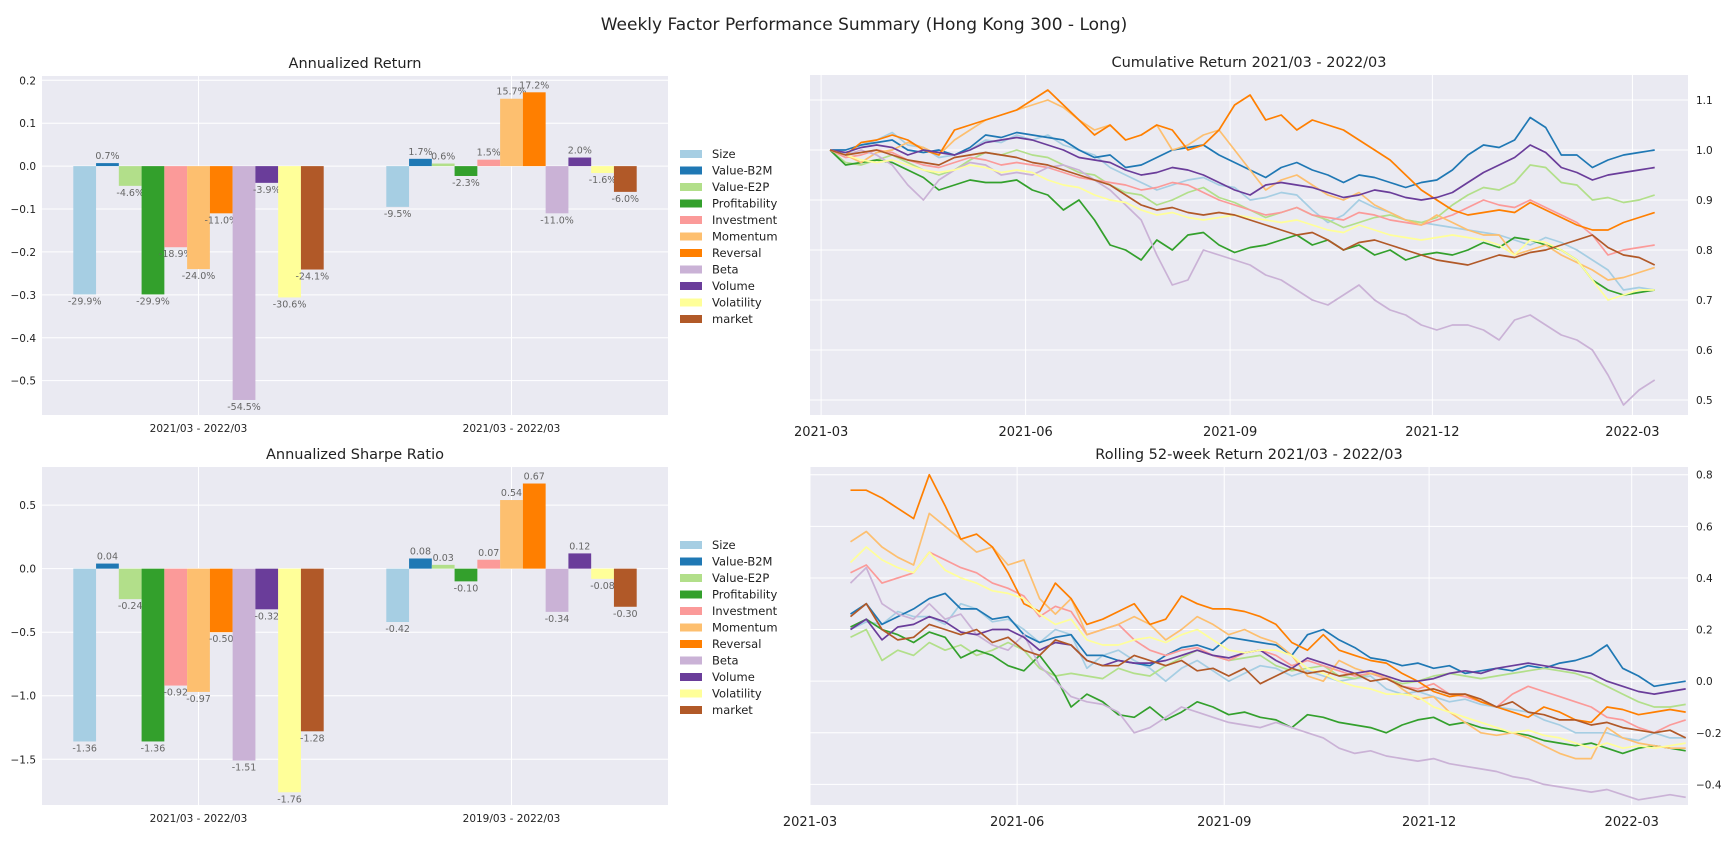 This screenshot has width=1728, height=864. I want to click on y-tick-label: 0.9, so click(1704, 201).